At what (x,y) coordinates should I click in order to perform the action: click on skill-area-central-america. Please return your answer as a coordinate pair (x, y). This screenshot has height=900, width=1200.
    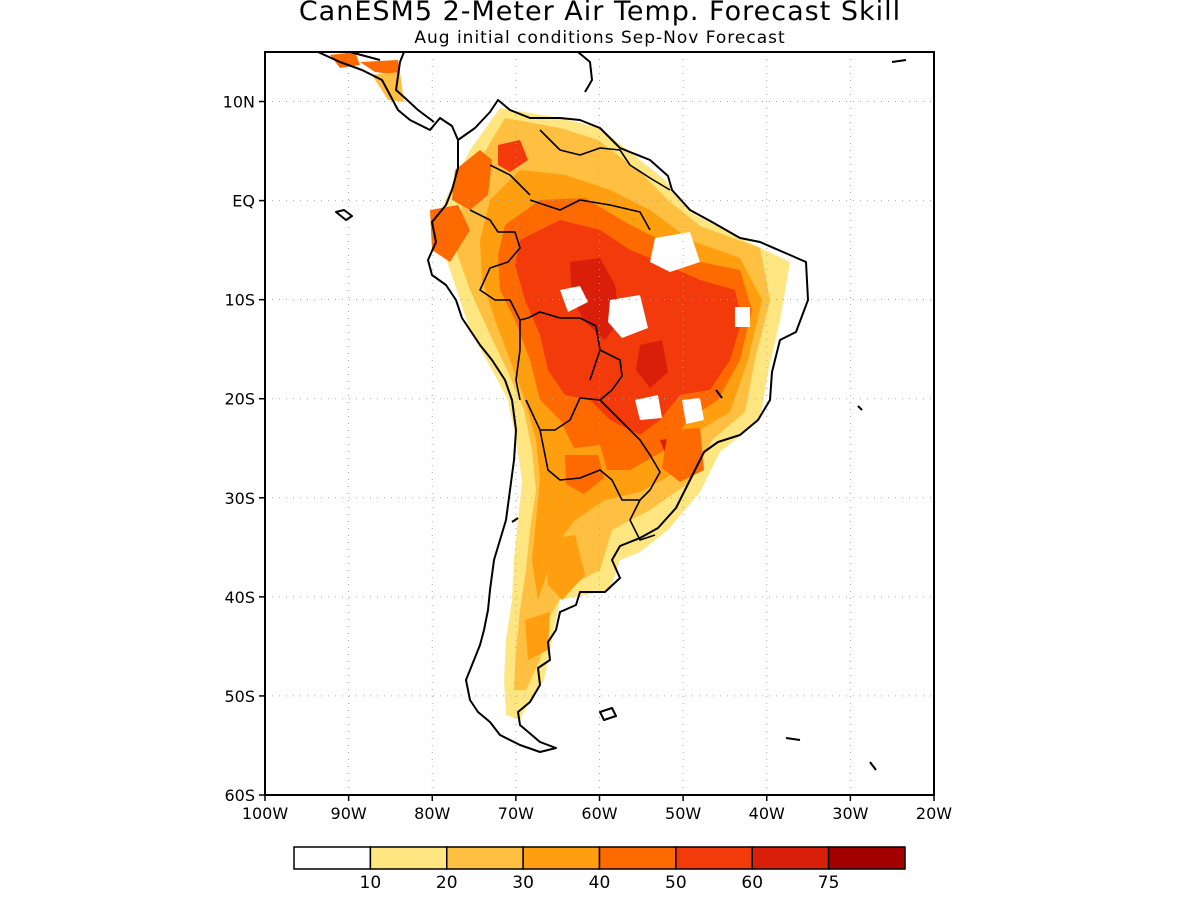
    Looking at the image, I should click on (365, 63).